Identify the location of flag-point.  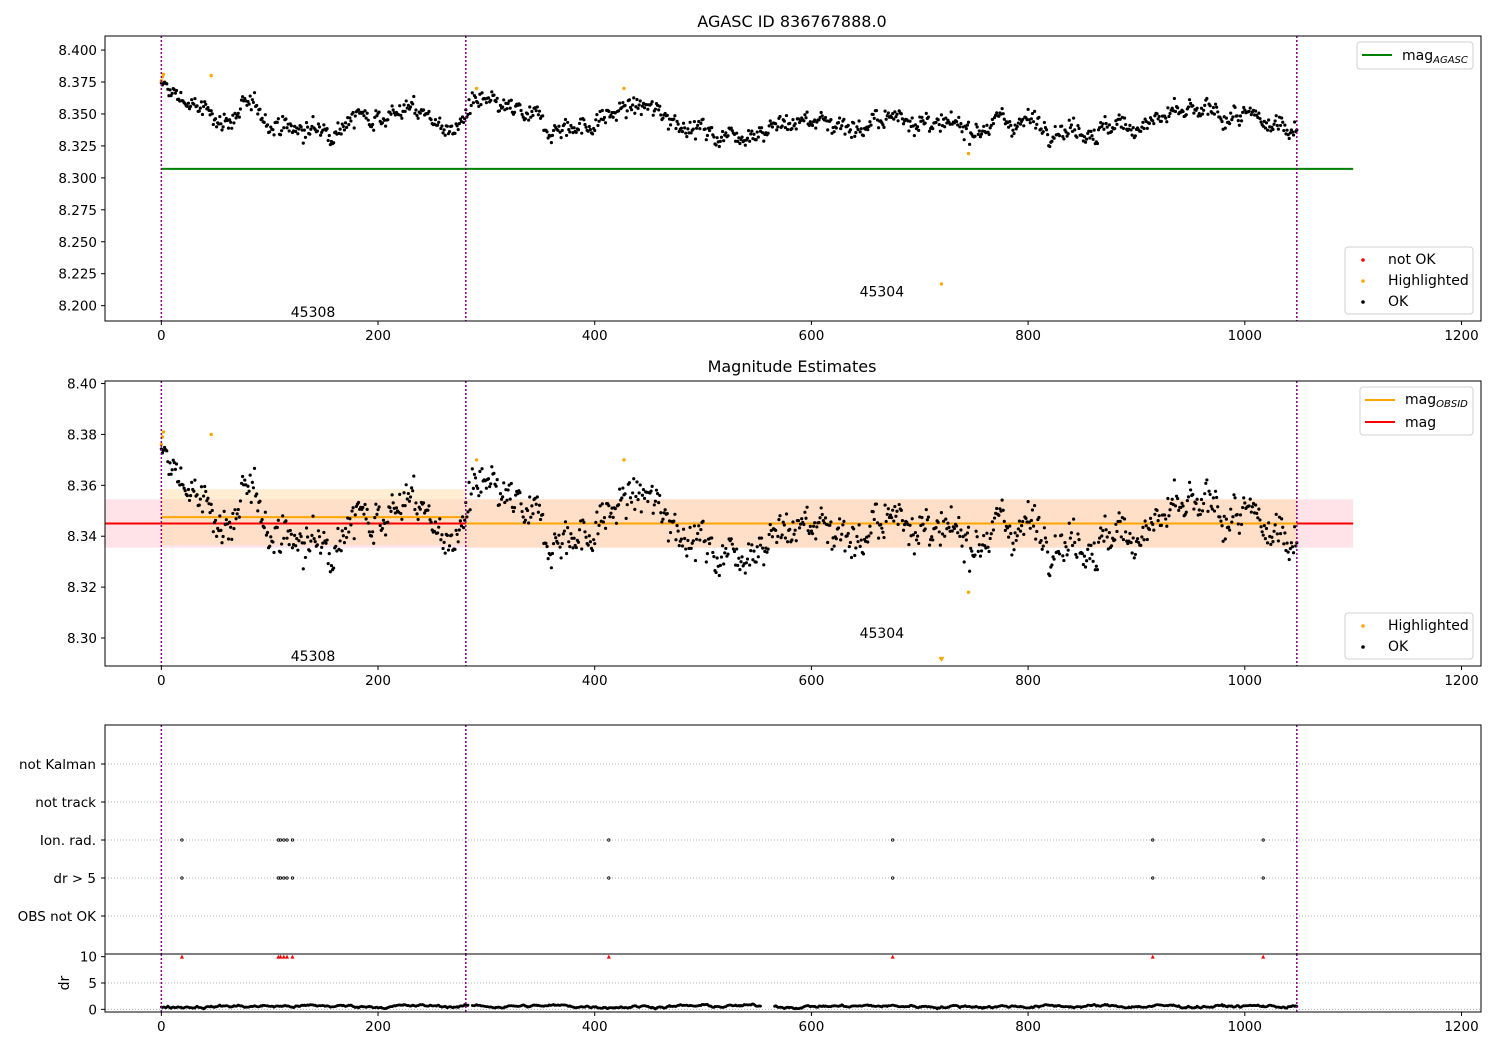
(609, 878).